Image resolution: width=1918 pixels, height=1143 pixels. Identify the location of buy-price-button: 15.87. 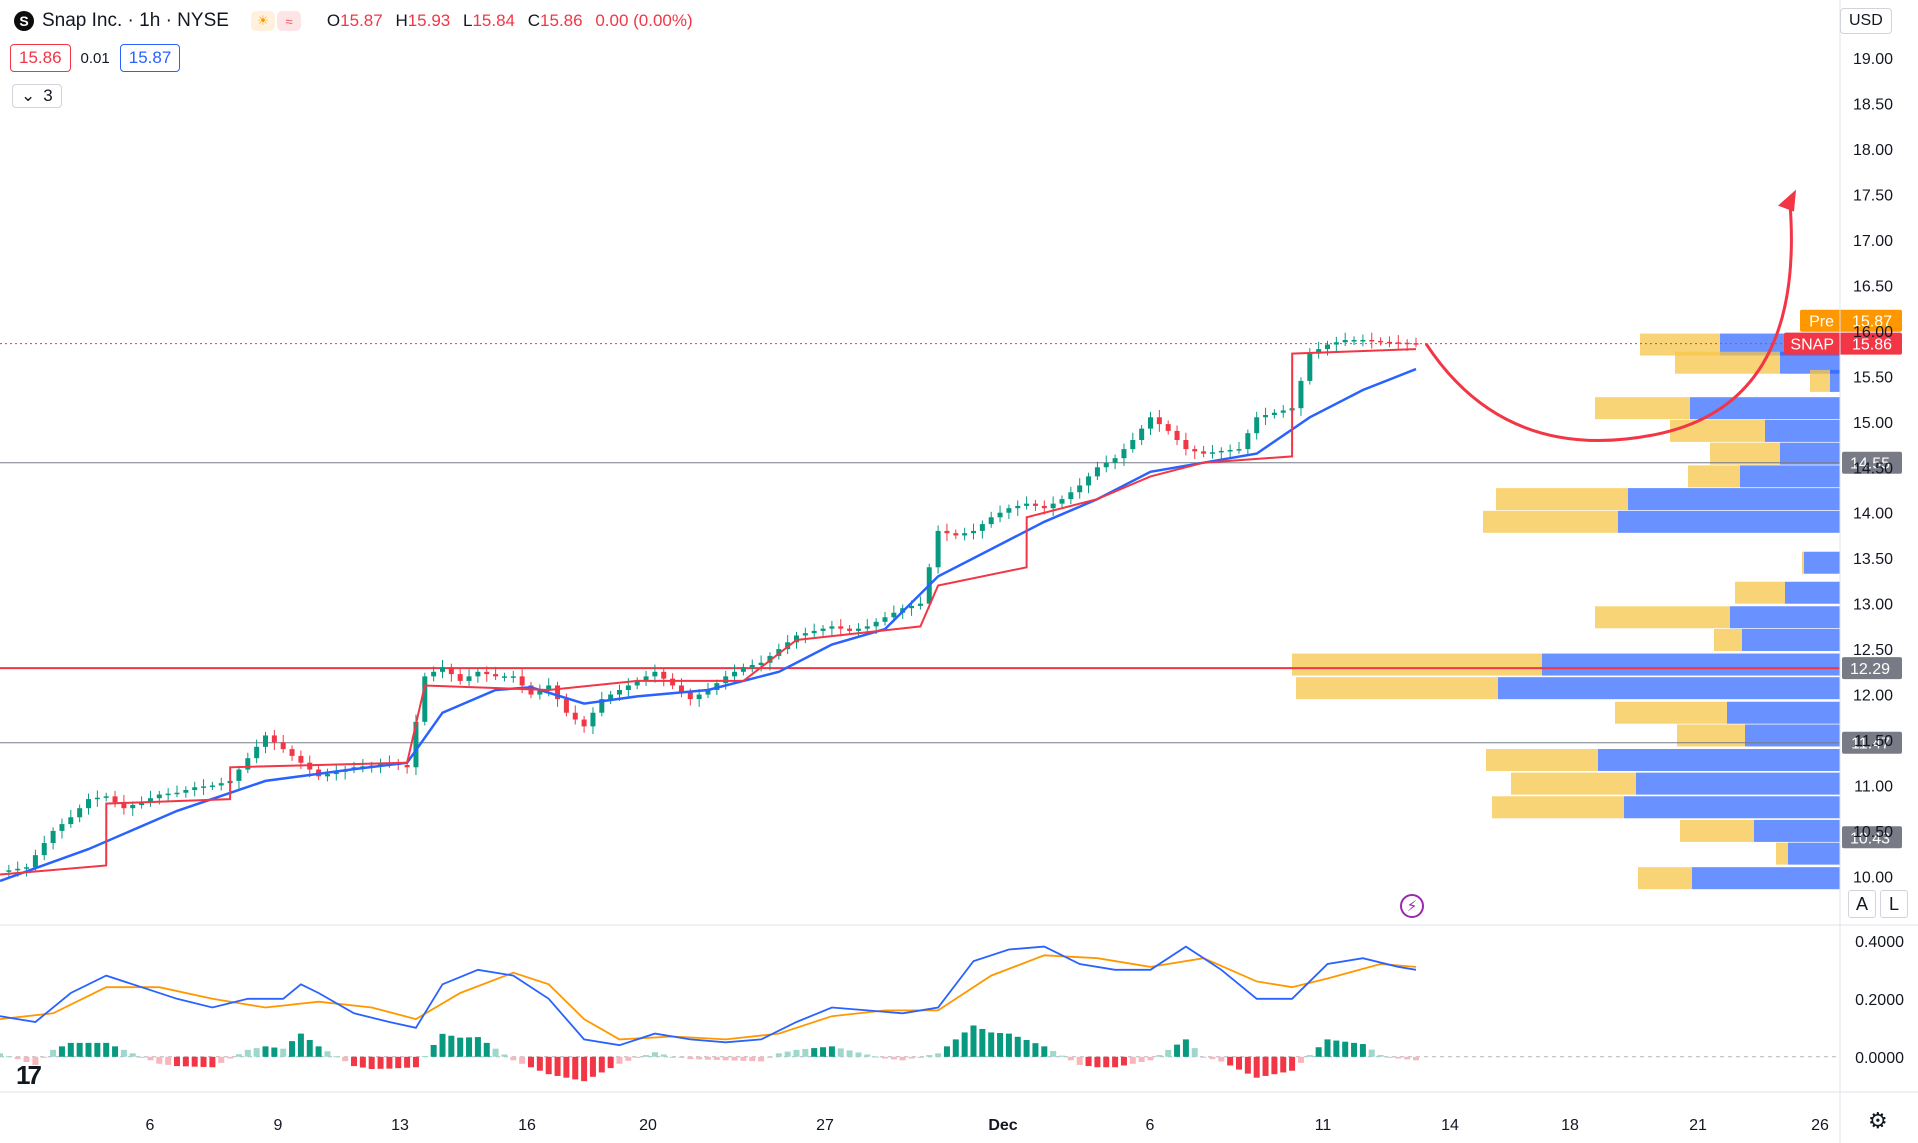
(150, 58).